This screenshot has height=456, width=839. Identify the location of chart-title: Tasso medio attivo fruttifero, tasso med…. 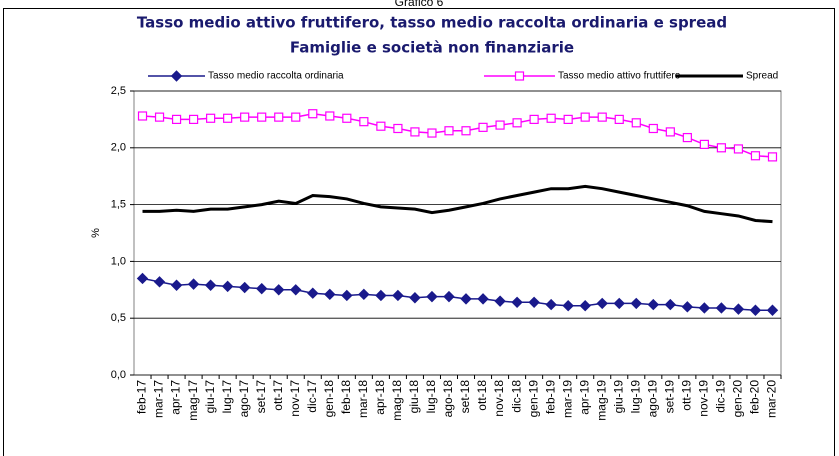
(432, 23).